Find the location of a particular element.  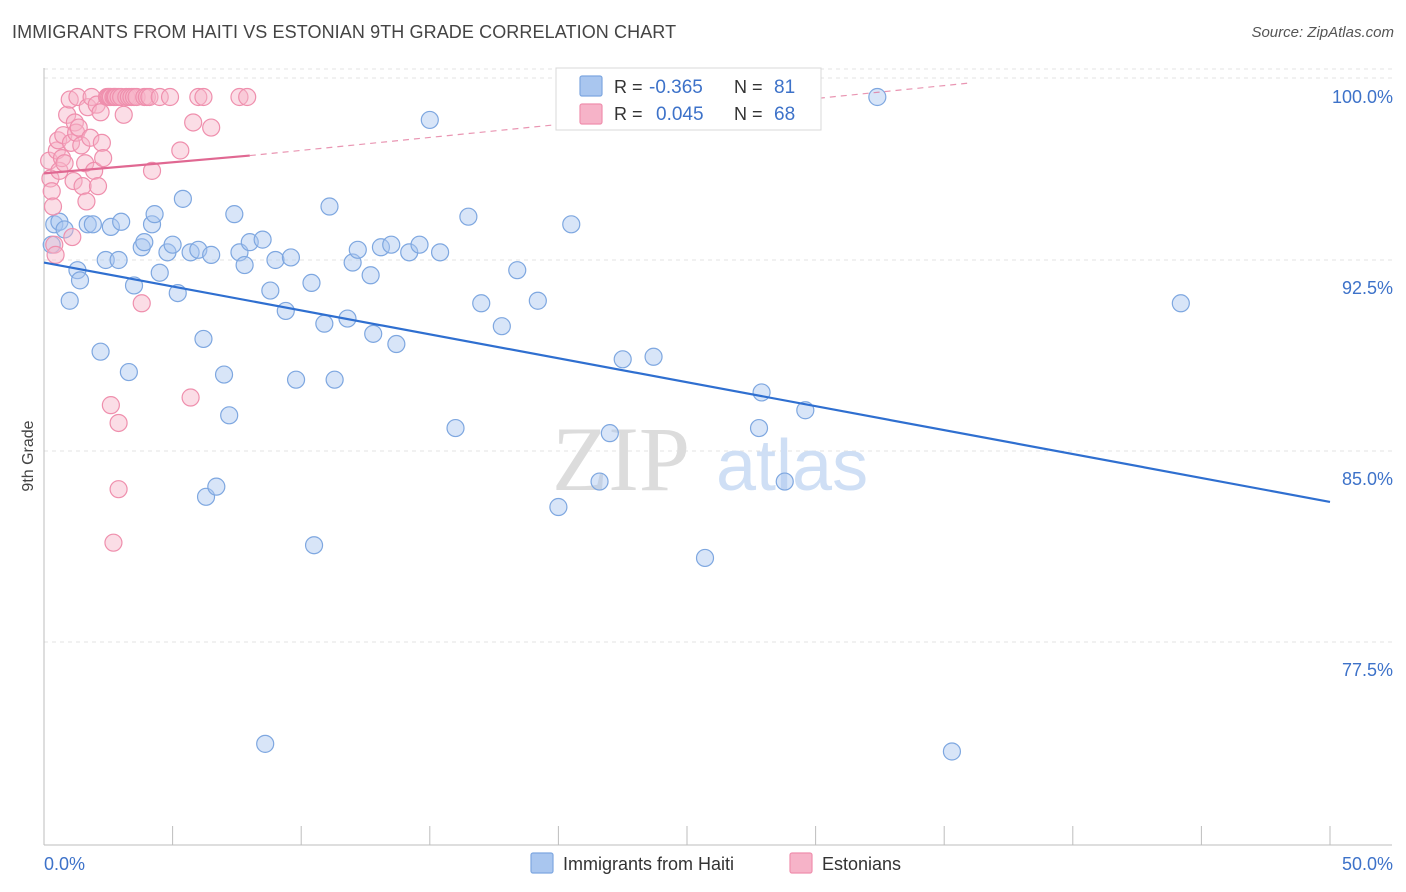

series-legend-swatch-haiti is located at coordinates (542, 863).